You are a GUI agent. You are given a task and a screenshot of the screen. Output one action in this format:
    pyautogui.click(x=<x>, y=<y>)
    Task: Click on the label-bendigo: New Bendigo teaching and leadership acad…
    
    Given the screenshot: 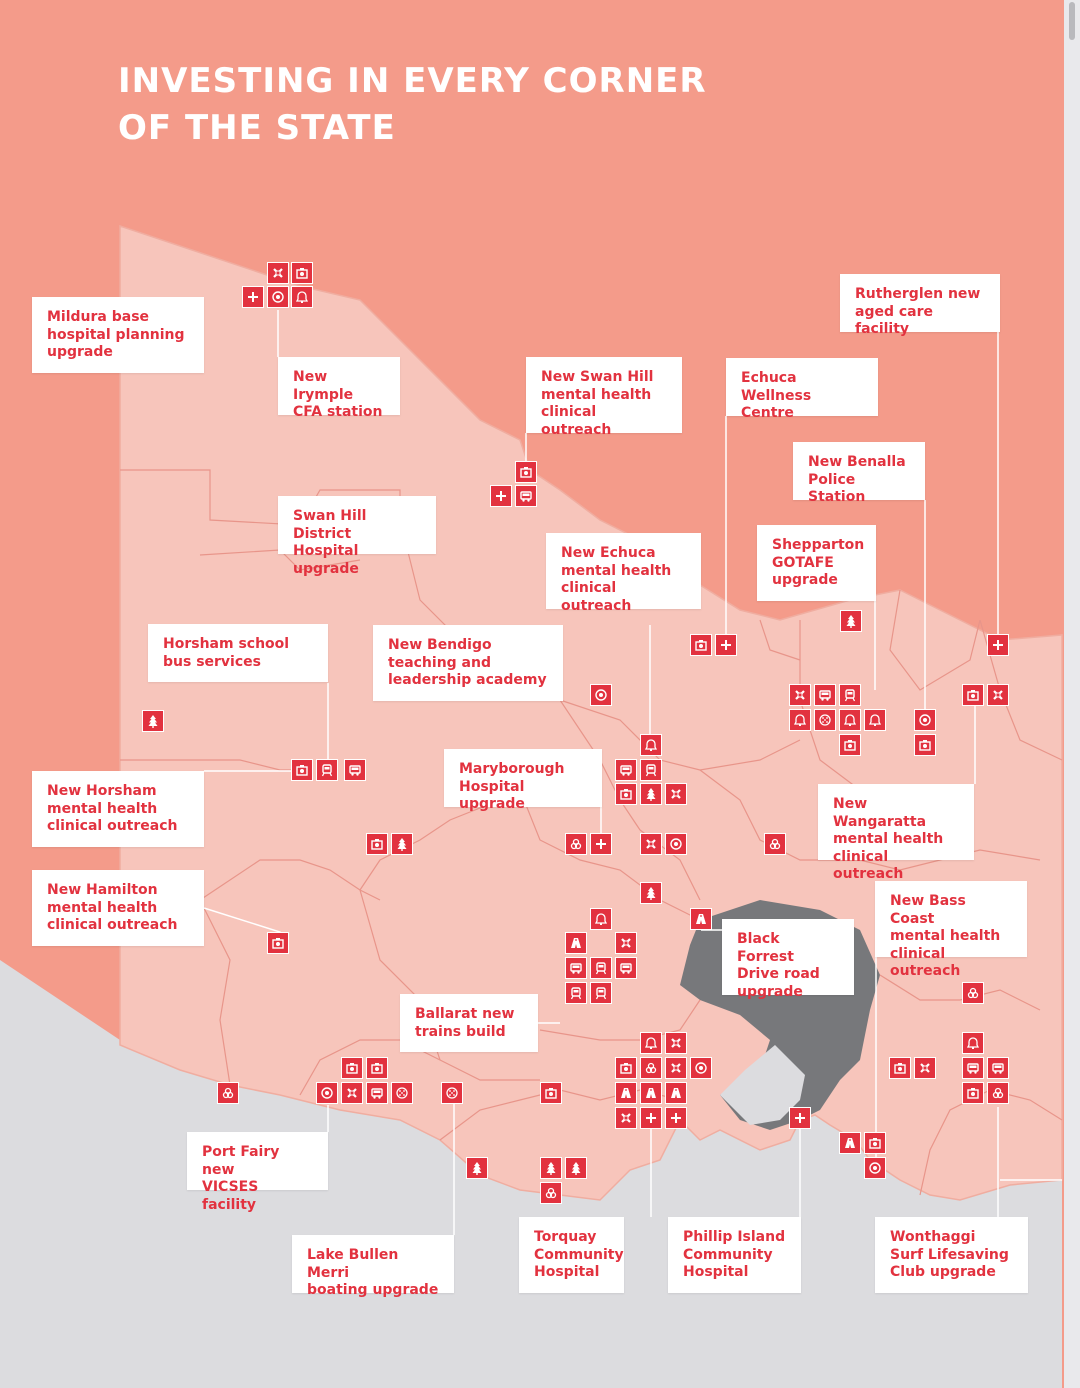 What is the action you would take?
    pyautogui.click(x=468, y=663)
    